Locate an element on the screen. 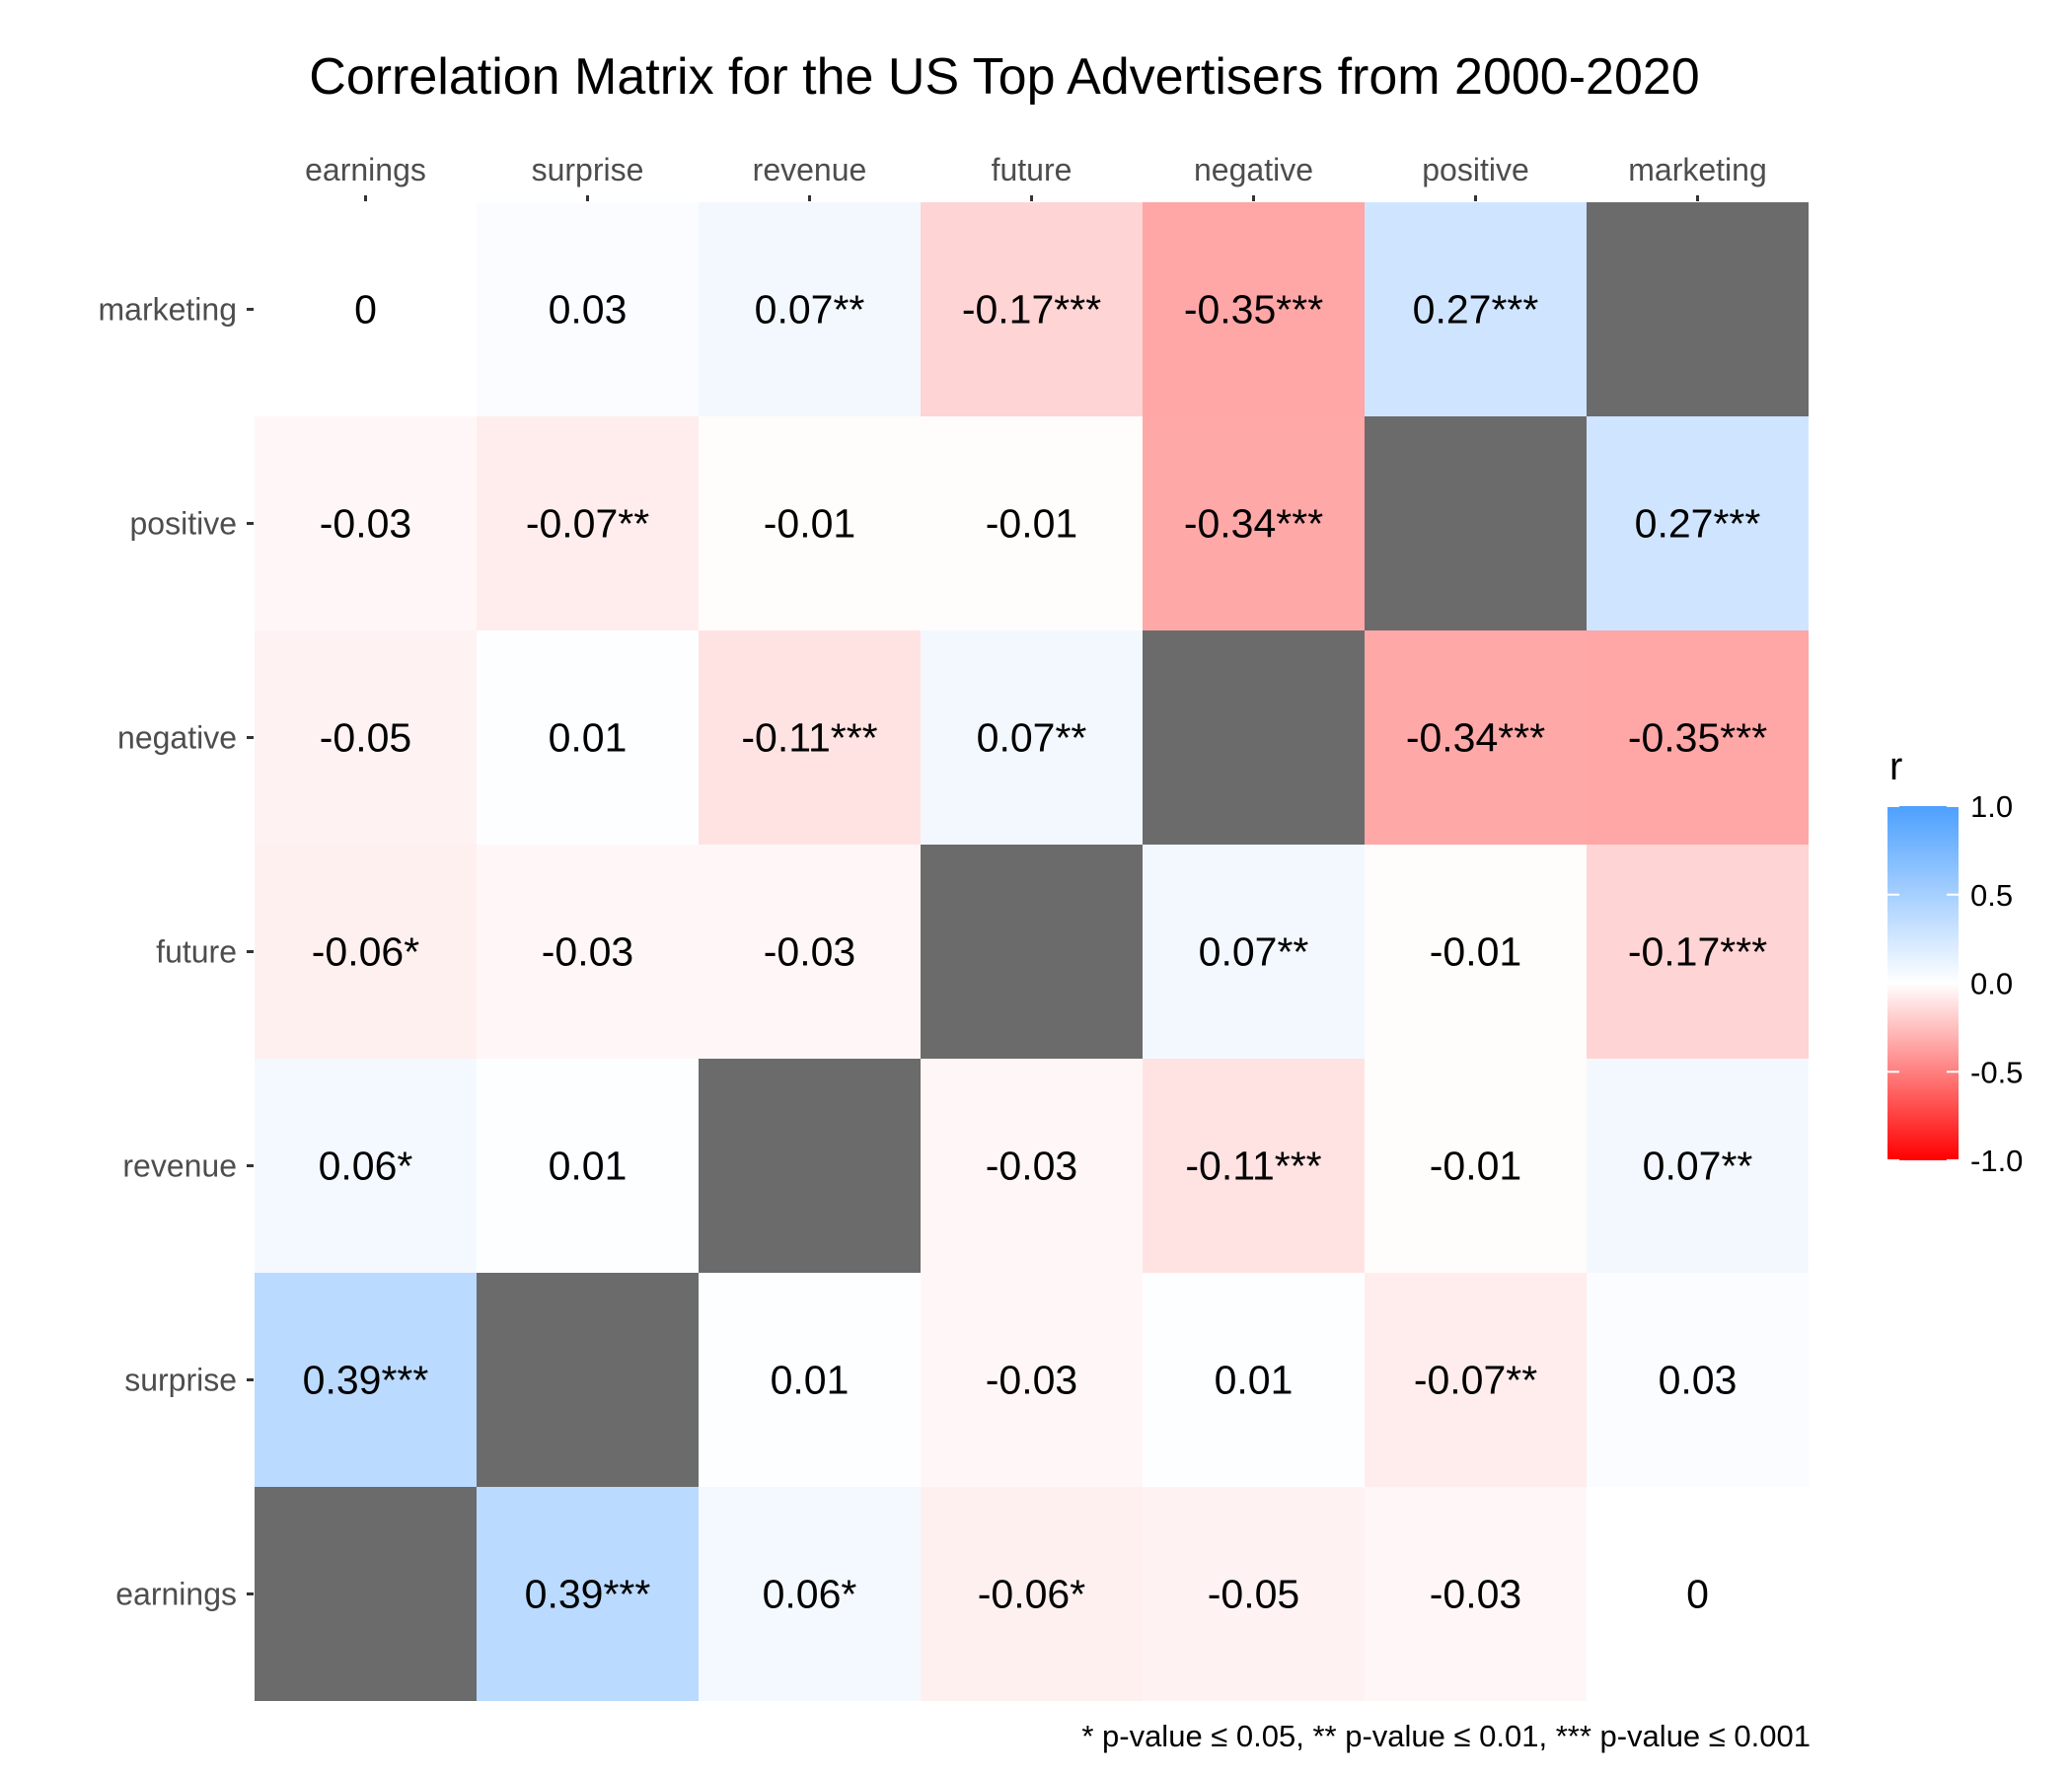 Image resolution: width=2072 pixels, height=1776 pixels. heatmap-cell-future-marketing is located at coordinates (1698, 952).